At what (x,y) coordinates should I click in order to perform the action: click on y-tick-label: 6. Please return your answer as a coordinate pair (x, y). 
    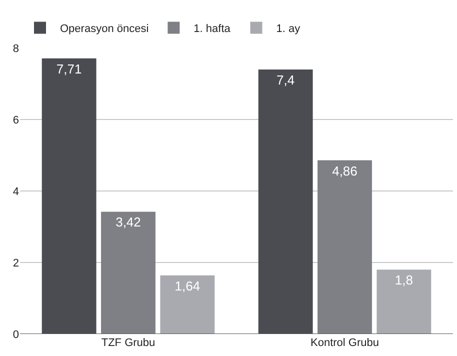
    Looking at the image, I should click on (15, 120).